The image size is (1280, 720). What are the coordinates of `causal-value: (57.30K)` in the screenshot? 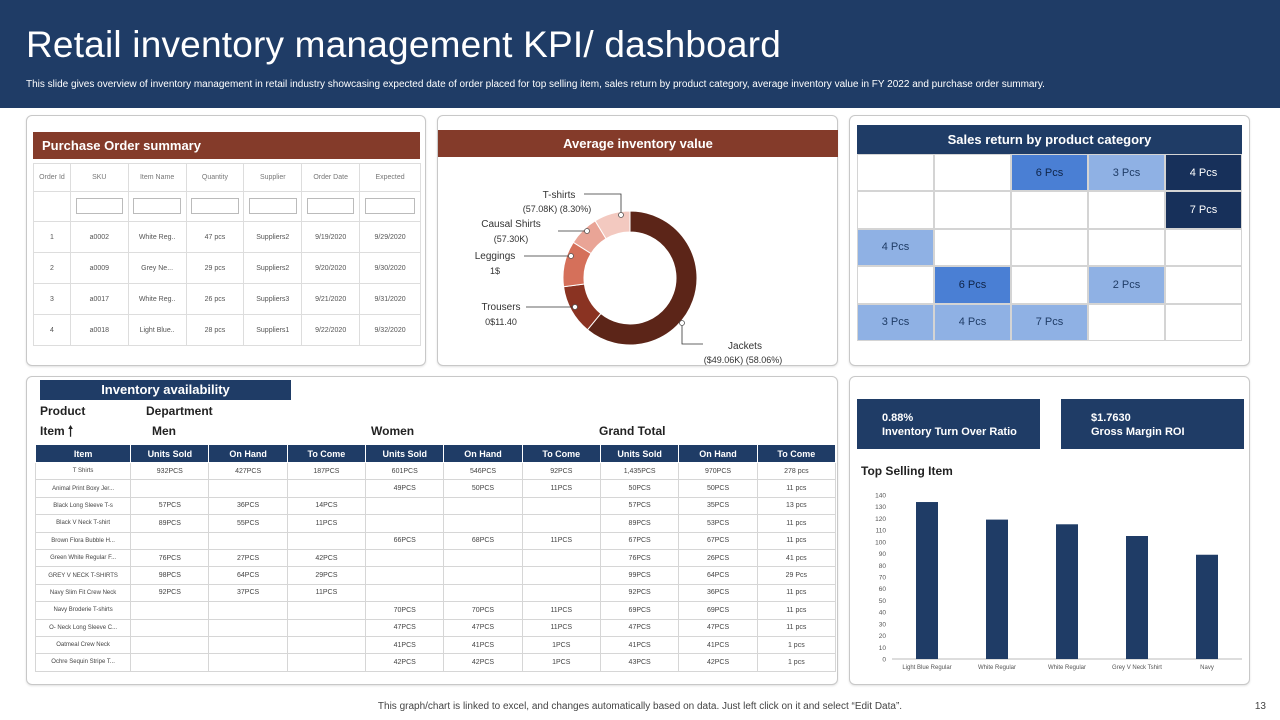 It's located at (511, 239).